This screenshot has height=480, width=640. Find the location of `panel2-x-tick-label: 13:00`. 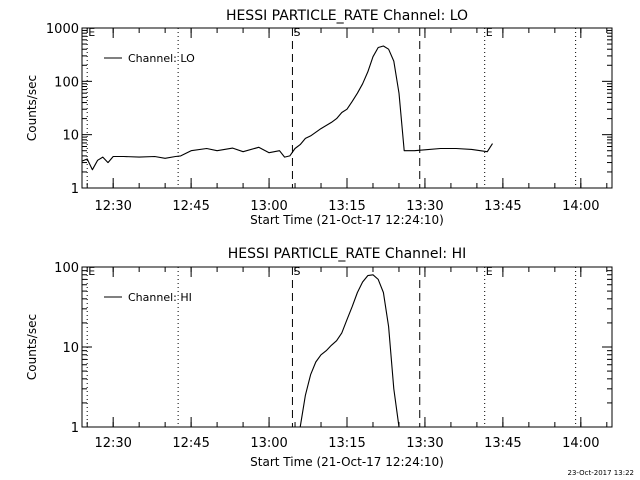

panel2-x-tick-label: 13:00 is located at coordinates (268, 443).